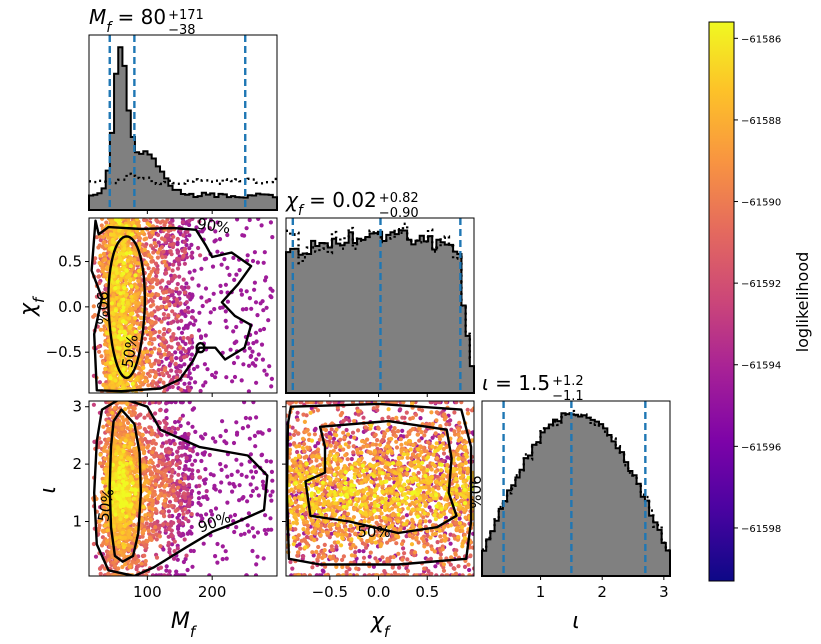 Image resolution: width=821 pixels, height=644 pixels. What do you see at coordinates (664, 592) in the screenshot?
I see `x-tick-label: 3` at bounding box center [664, 592].